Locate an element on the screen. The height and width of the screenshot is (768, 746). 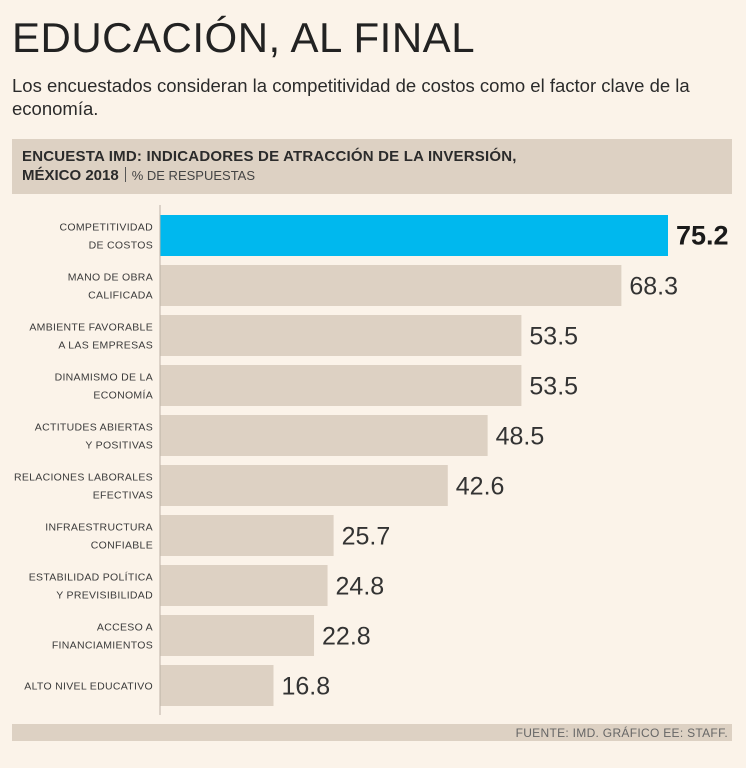
category-label-line: ALTO NIVEL EDUCATIVO is located at coordinates (88, 687).